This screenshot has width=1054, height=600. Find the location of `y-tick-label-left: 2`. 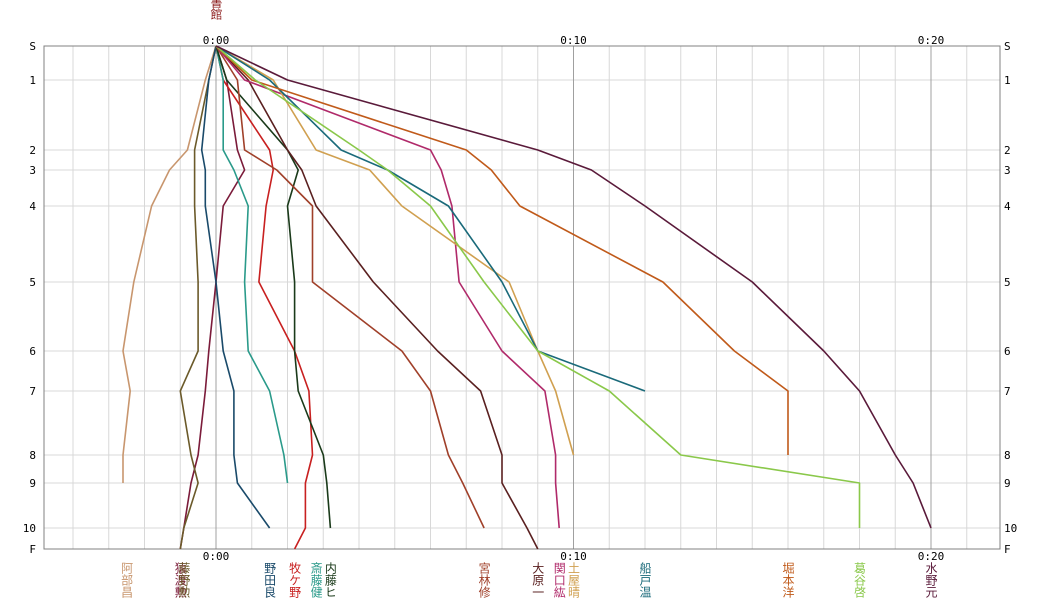

y-tick-label-left: 2 is located at coordinates (32, 150).